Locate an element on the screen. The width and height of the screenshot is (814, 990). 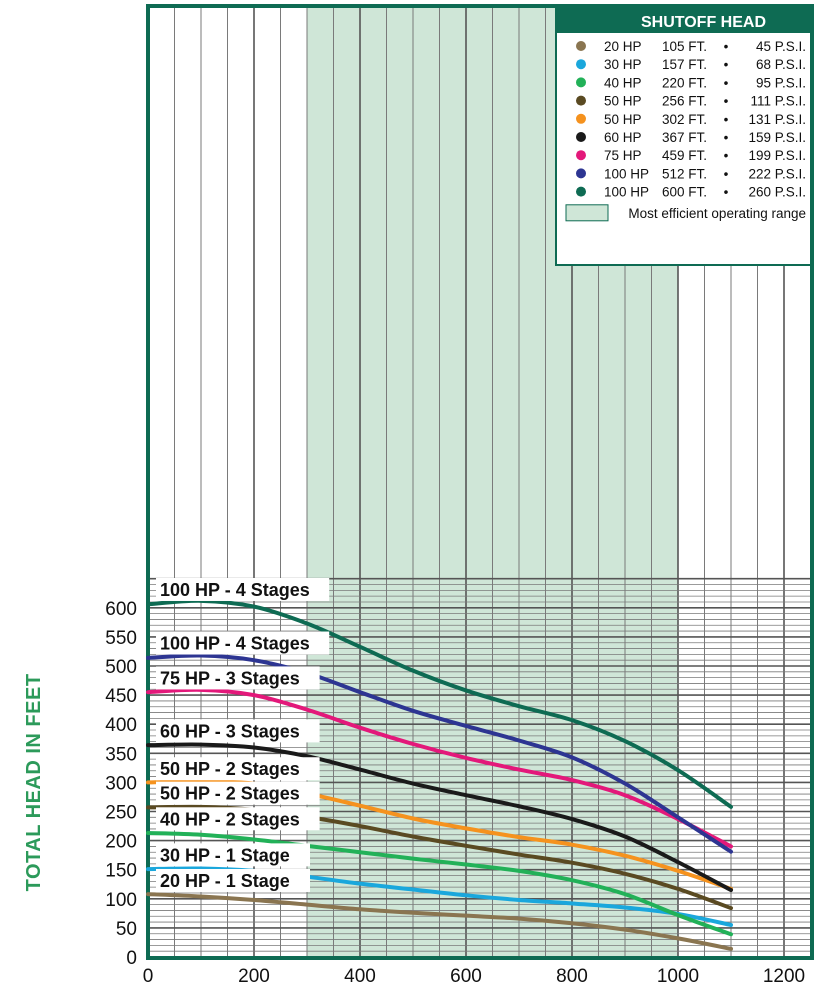
x-tick-label: 800 is located at coordinates (572, 976).